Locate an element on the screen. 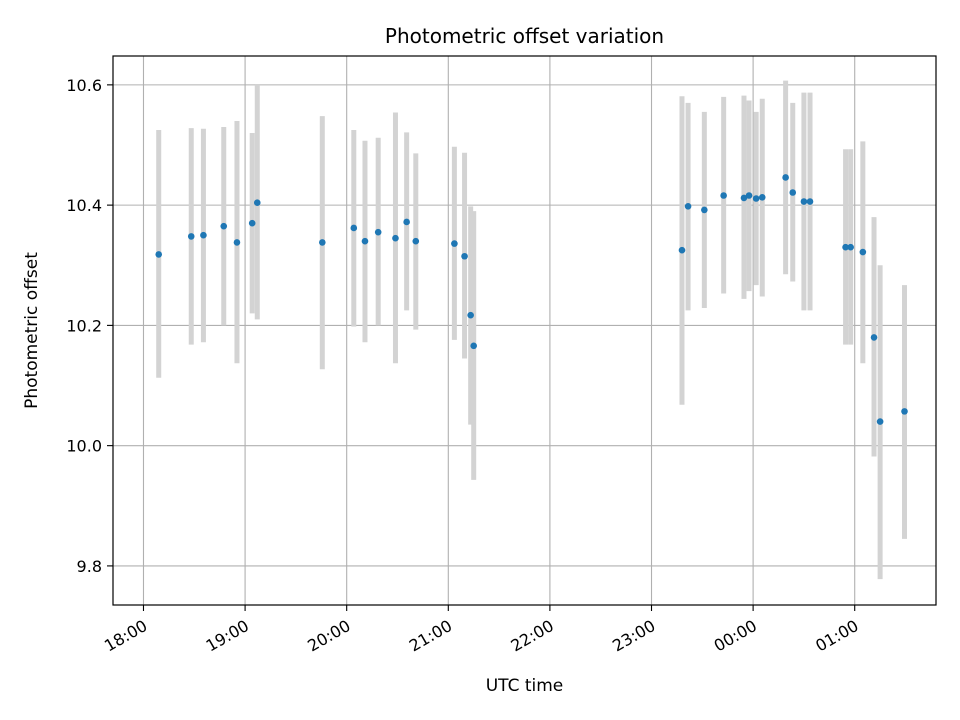 The height and width of the screenshot is (720, 960). y-tick-label: 10.0 is located at coordinates (84, 446).